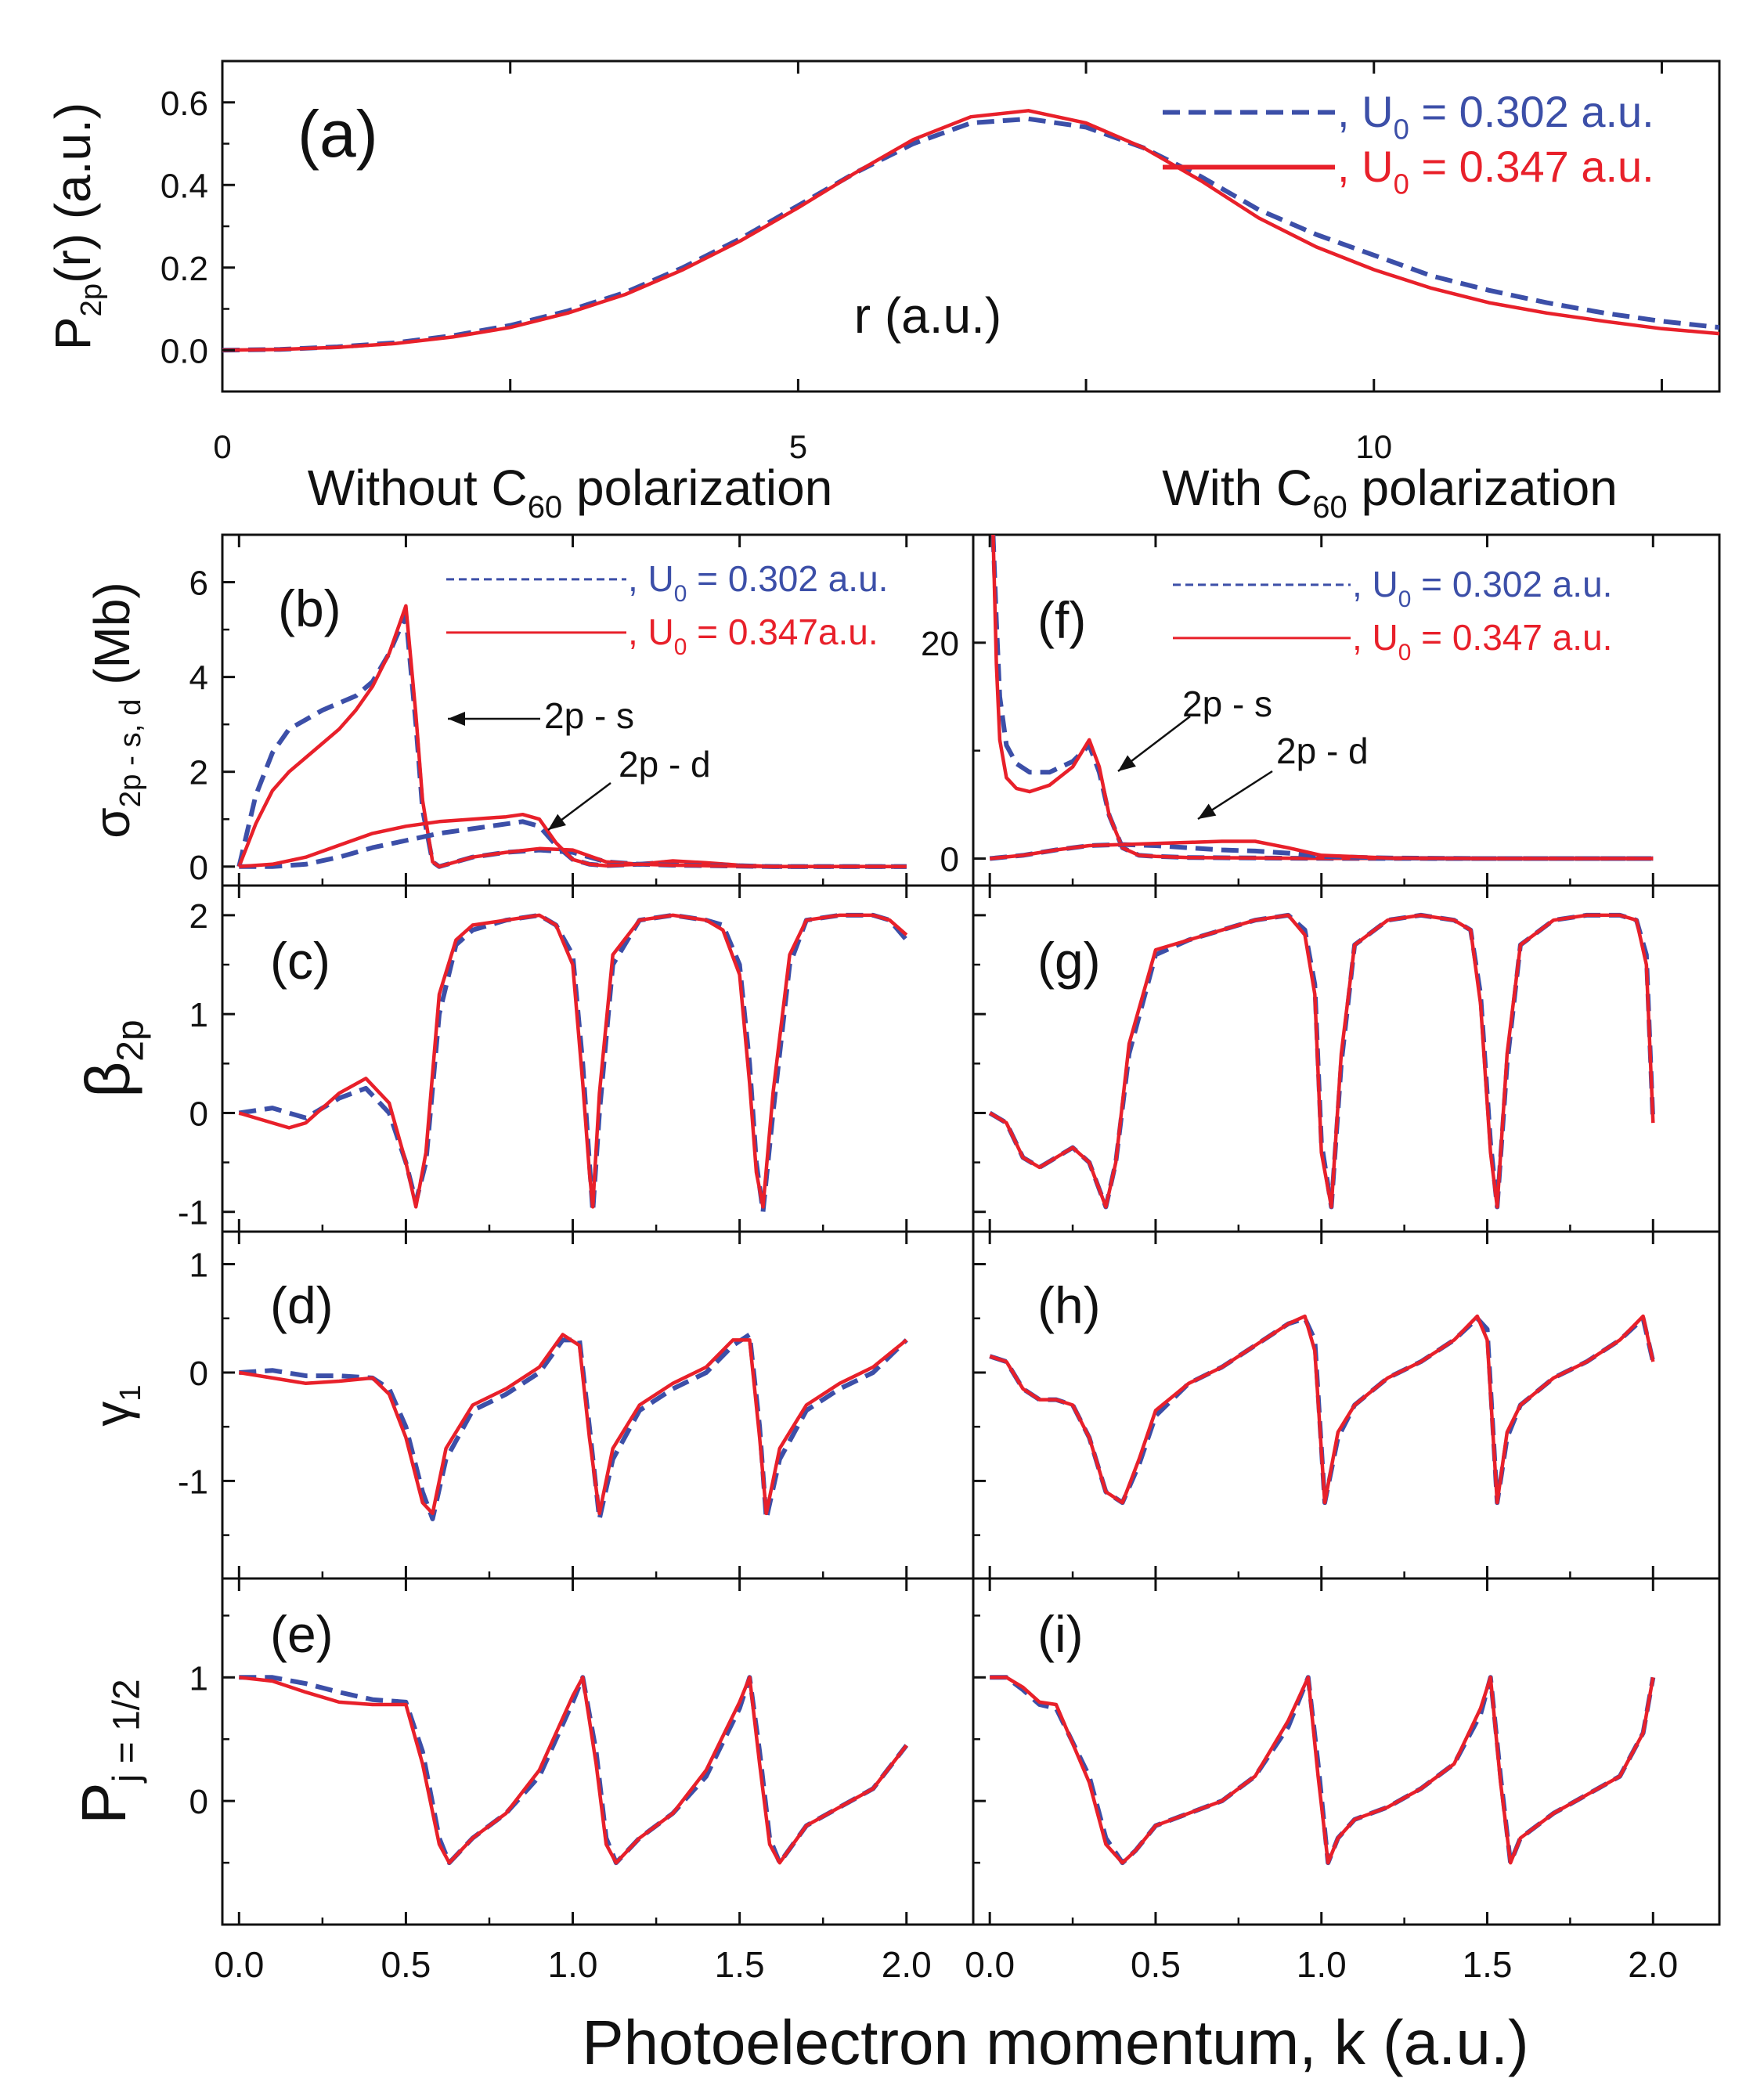  Describe the element at coordinates (193, 1482) in the screenshot. I see `ytick-label-d-0: -1` at that location.